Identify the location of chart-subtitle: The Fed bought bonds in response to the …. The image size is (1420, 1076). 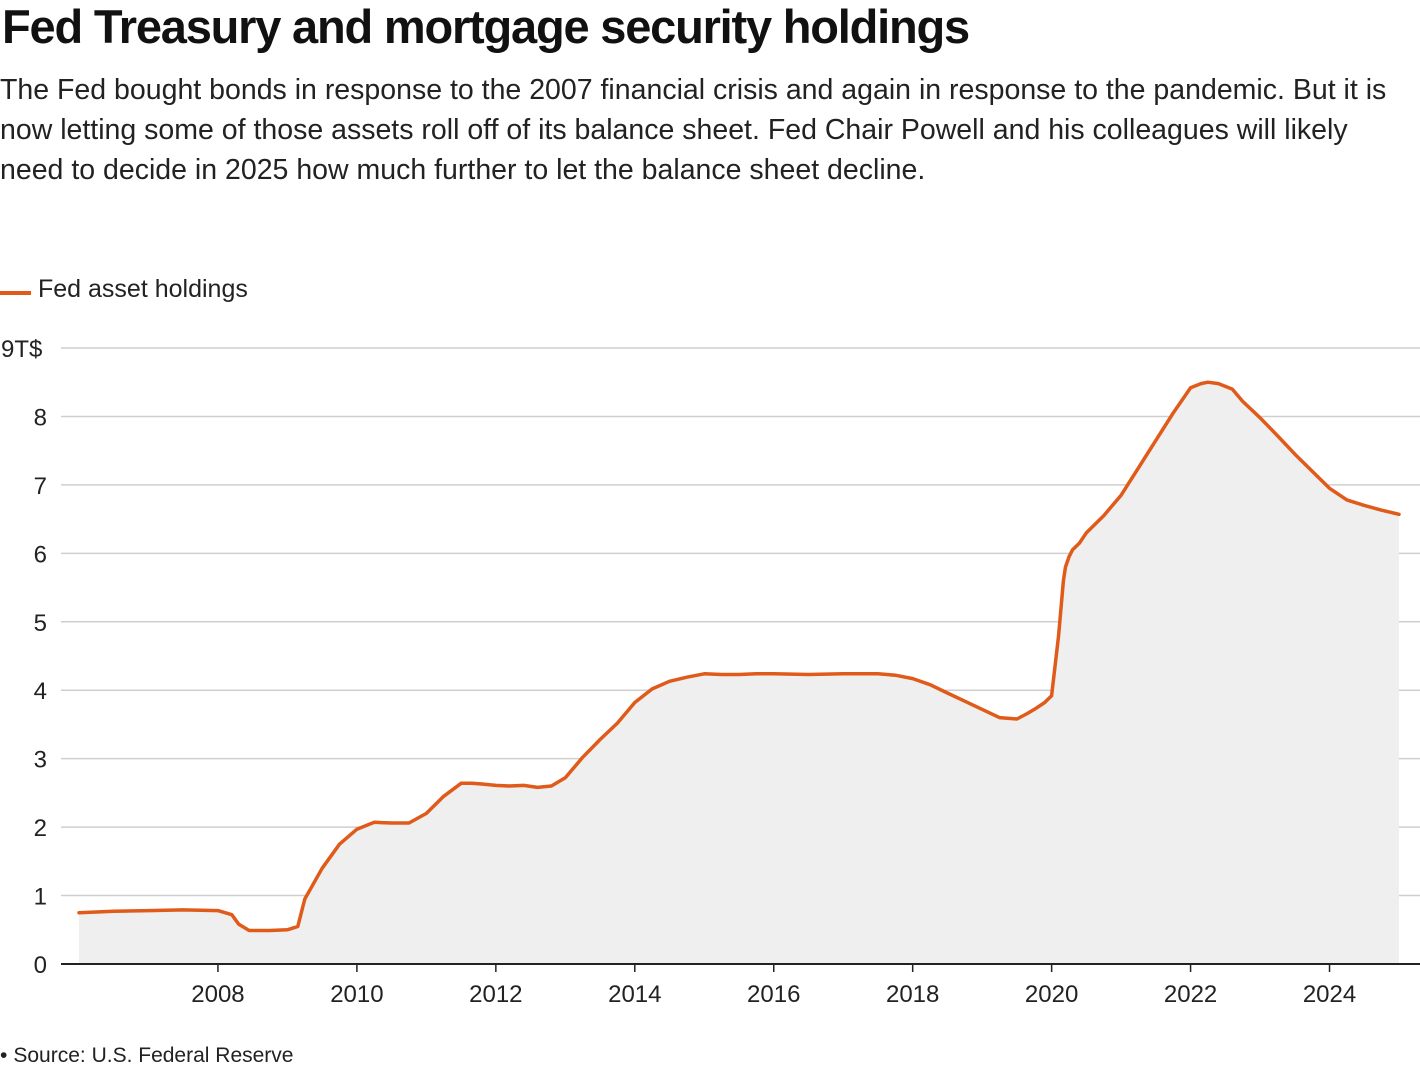
(693, 130).